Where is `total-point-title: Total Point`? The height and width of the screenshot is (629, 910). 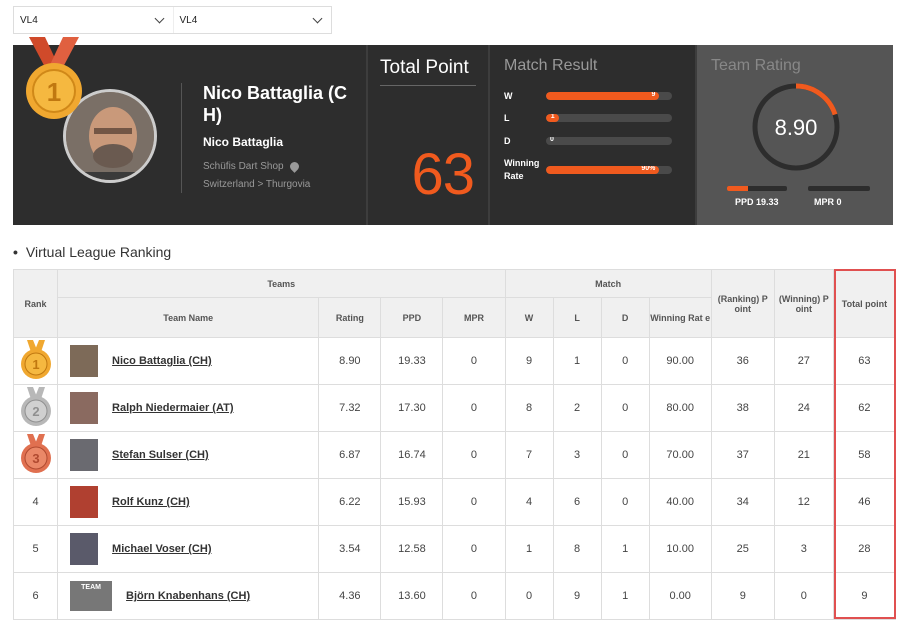 total-point-title: Total Point is located at coordinates (428, 71).